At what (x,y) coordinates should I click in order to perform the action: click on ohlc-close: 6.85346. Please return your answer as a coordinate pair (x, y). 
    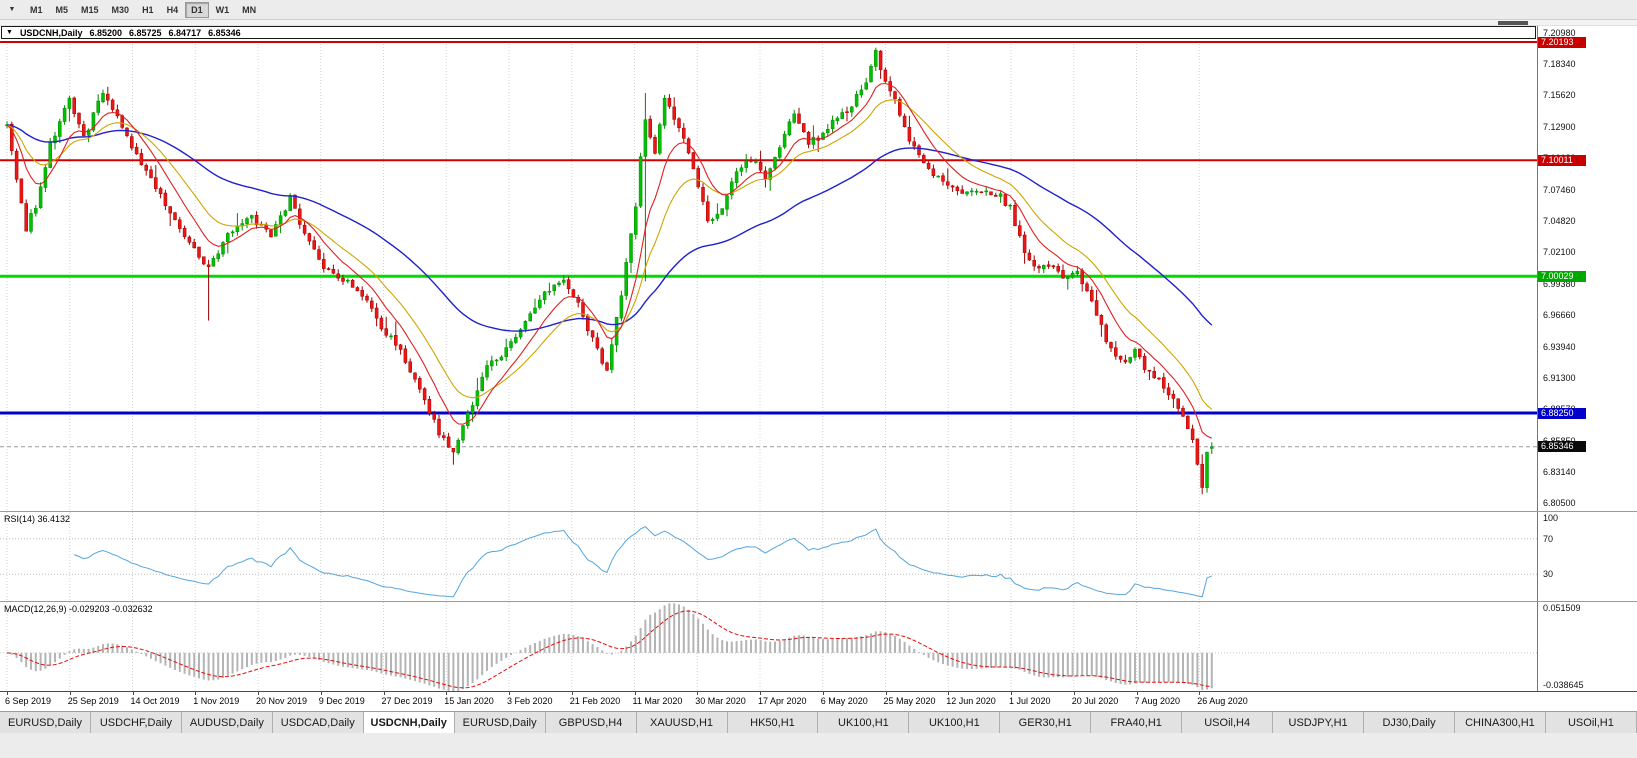
    Looking at the image, I should click on (224, 32).